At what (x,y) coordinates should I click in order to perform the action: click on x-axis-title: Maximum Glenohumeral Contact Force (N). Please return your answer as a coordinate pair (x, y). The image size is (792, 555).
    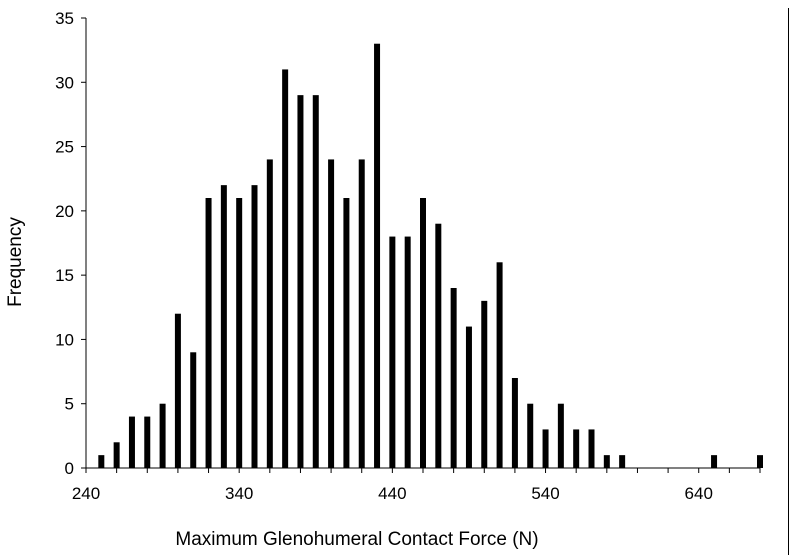
    Looking at the image, I should click on (356, 539).